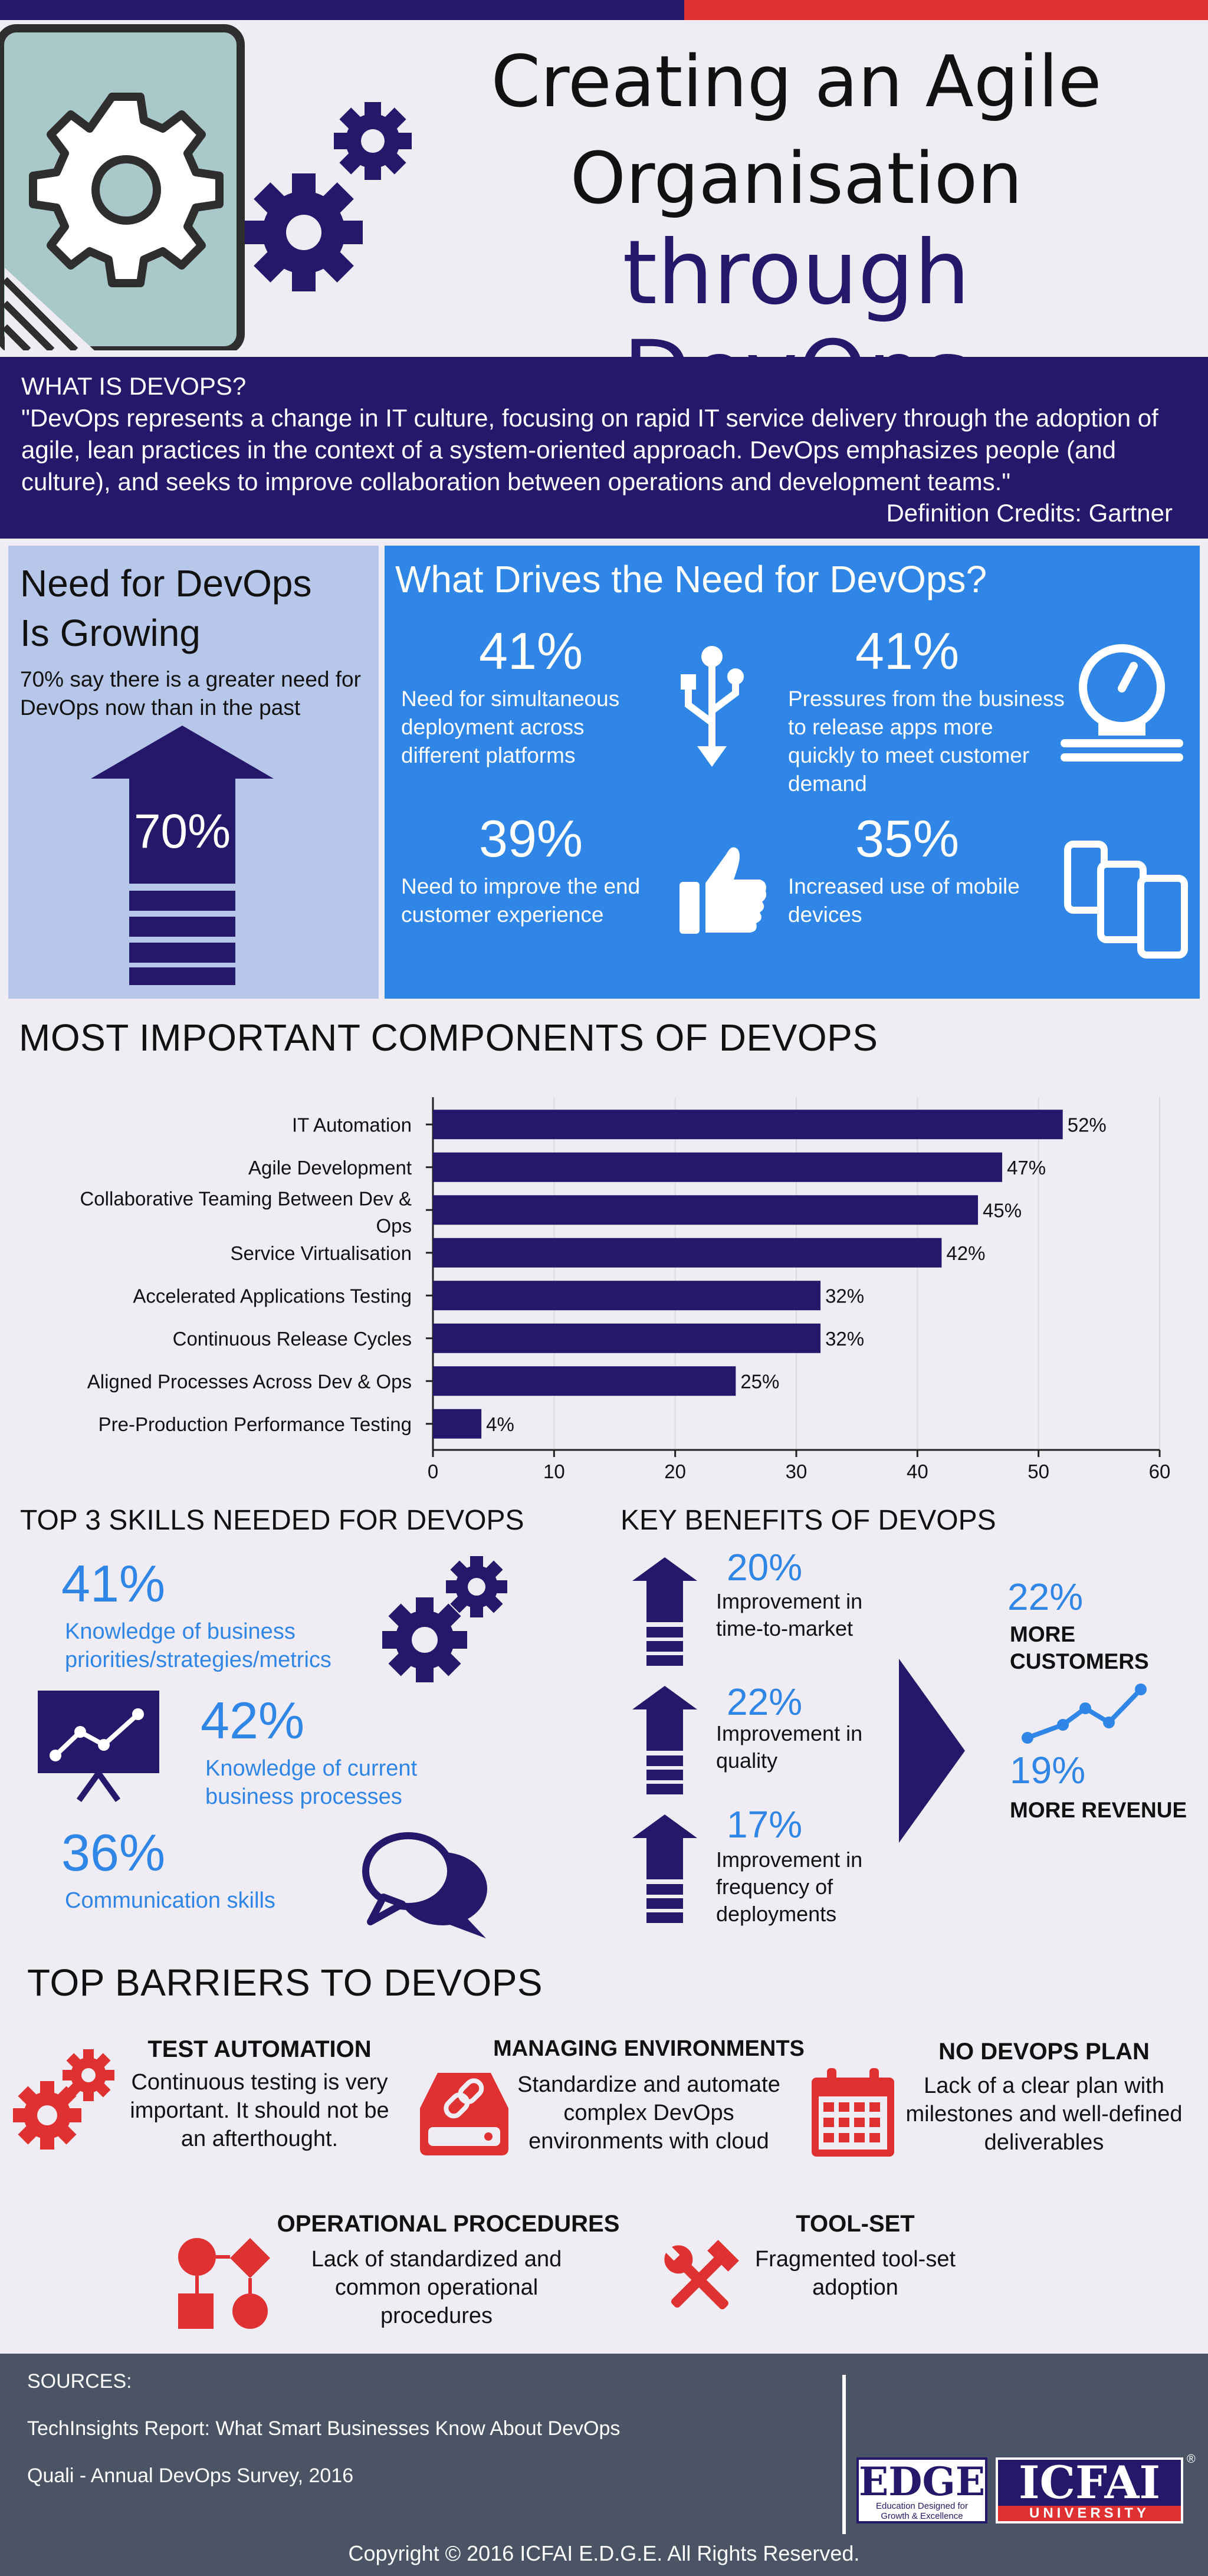 This screenshot has height=2576, width=1208. What do you see at coordinates (789, 1733) in the screenshot?
I see `benefit-text-2-line1: Improvement in` at bounding box center [789, 1733].